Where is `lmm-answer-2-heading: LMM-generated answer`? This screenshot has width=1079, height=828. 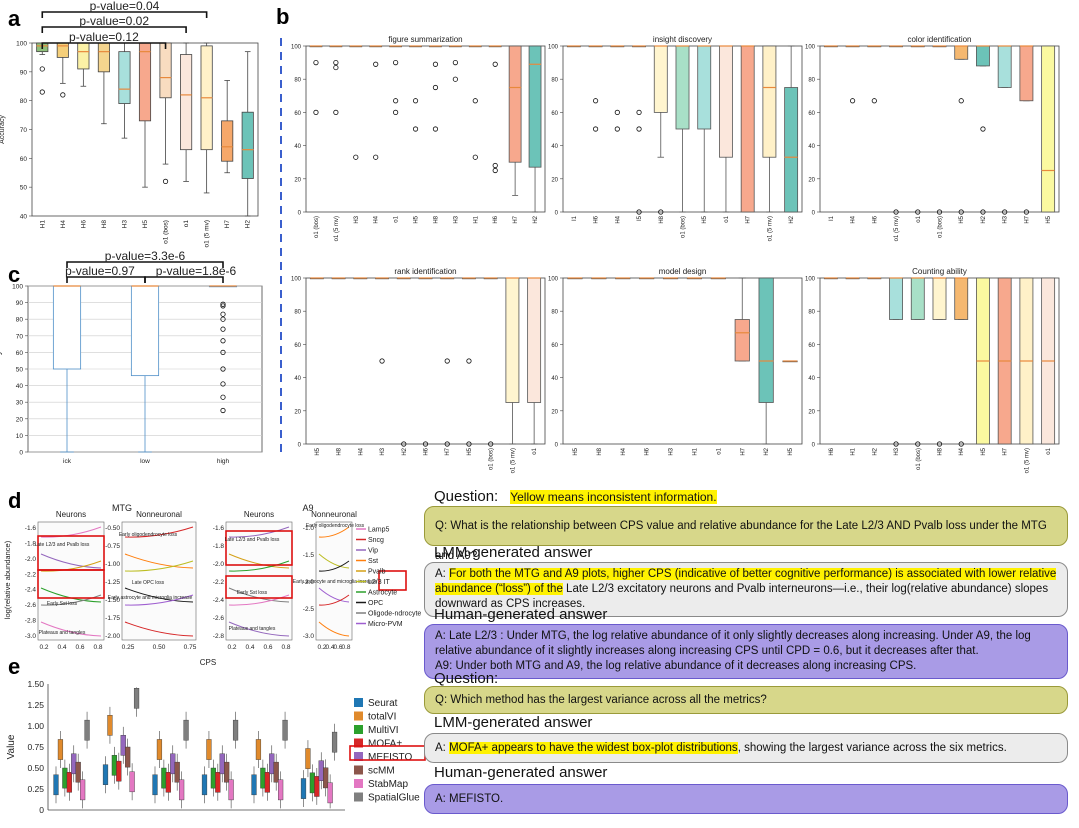 lmm-answer-2-heading: LMM-generated answer is located at coordinates (513, 722).